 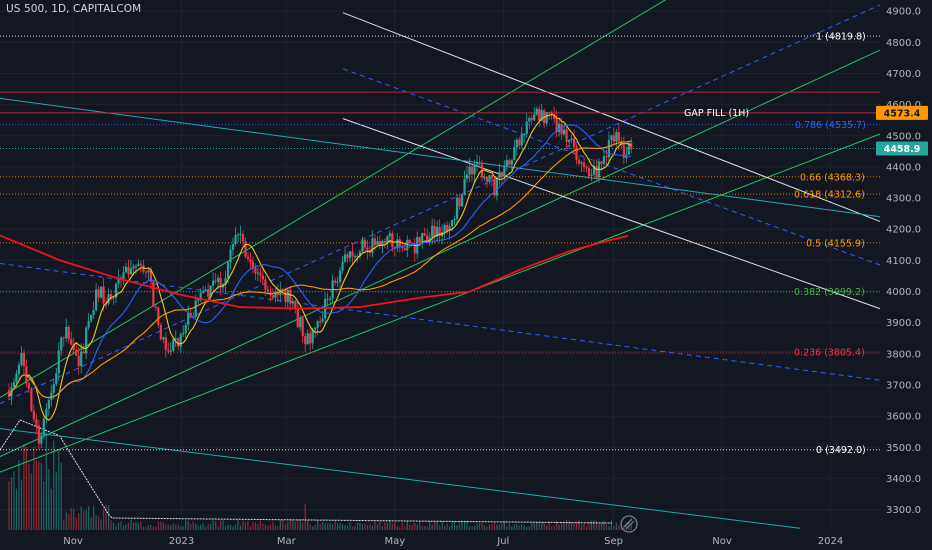 What do you see at coordinates (903, 12) in the screenshot?
I see `price-axis-tick-label: 4900.0` at bounding box center [903, 12].